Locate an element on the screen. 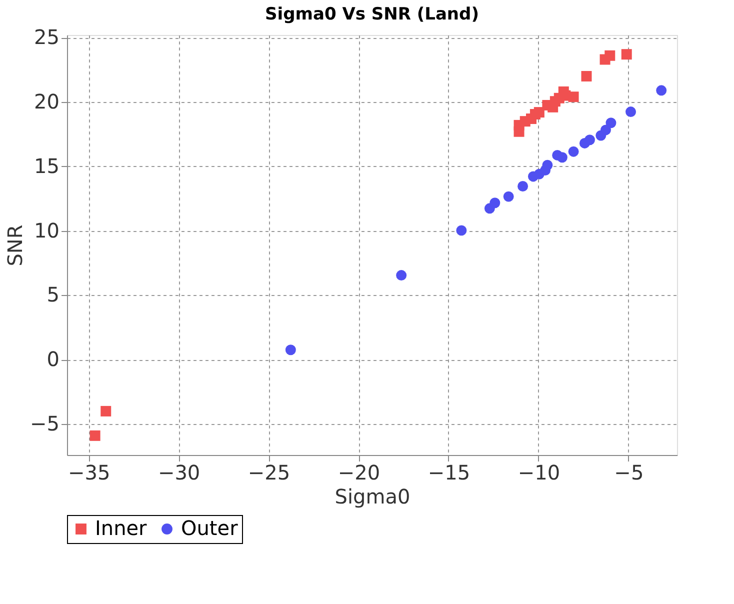 Image resolution: width=734 pixels, height=604 pixels. x-tick-label: −5 is located at coordinates (629, 472).